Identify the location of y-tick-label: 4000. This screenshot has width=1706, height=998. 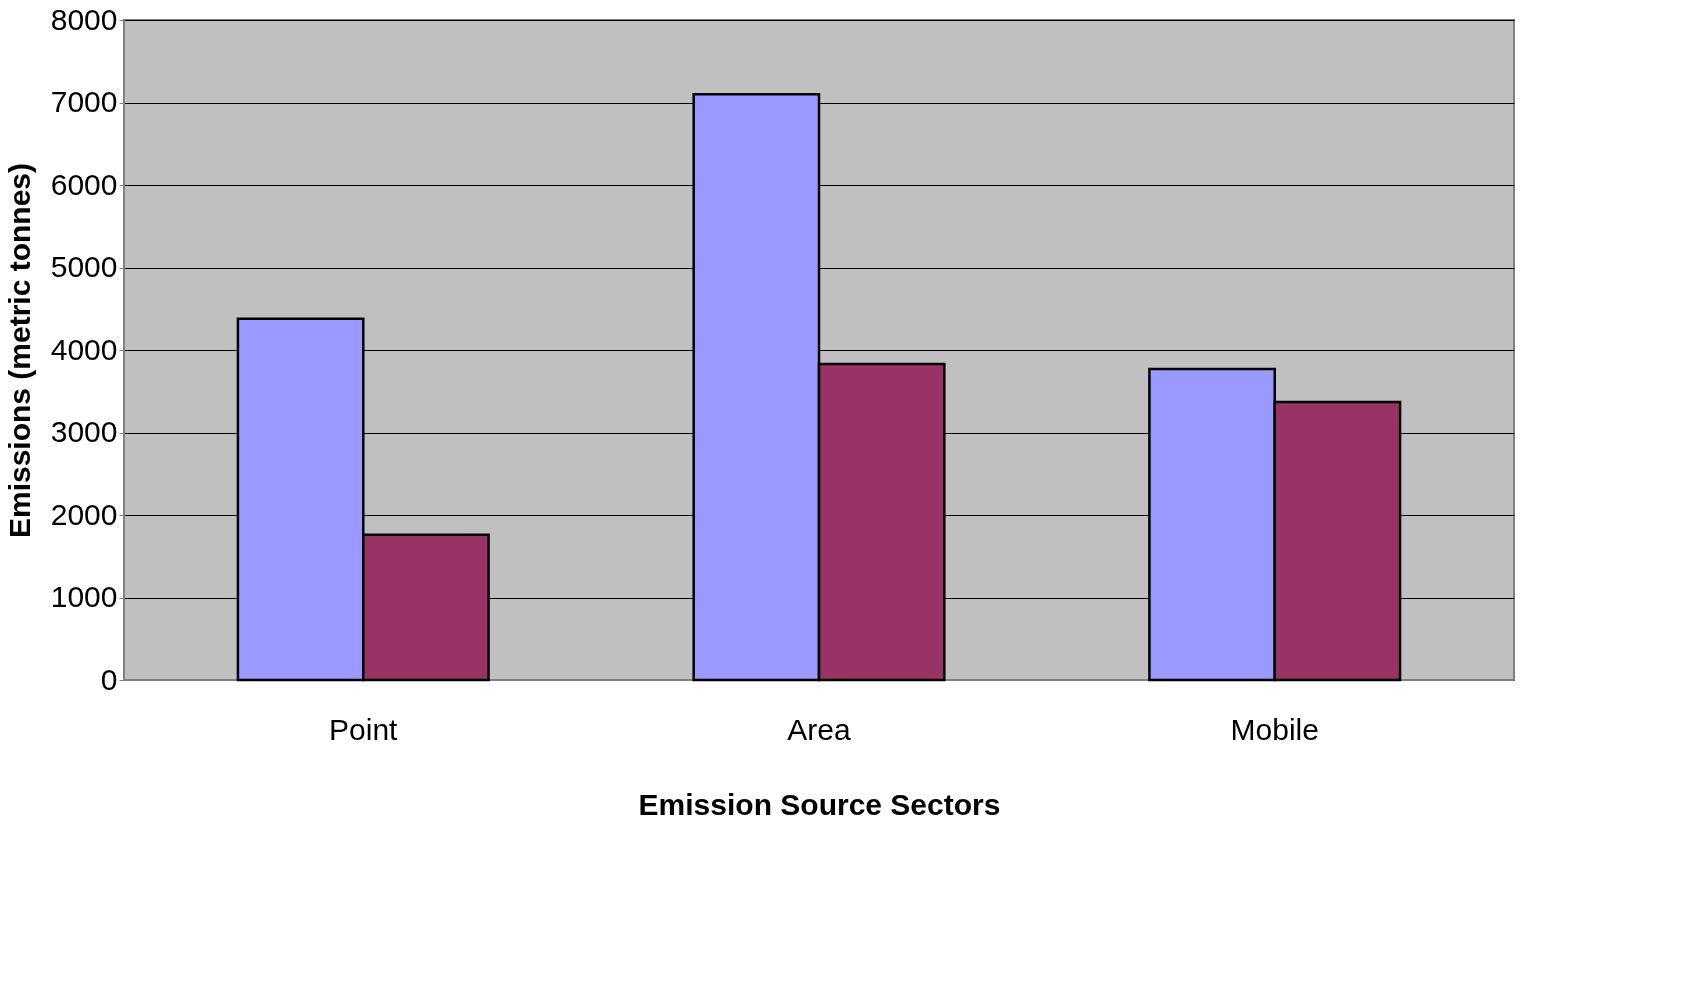
(84, 349).